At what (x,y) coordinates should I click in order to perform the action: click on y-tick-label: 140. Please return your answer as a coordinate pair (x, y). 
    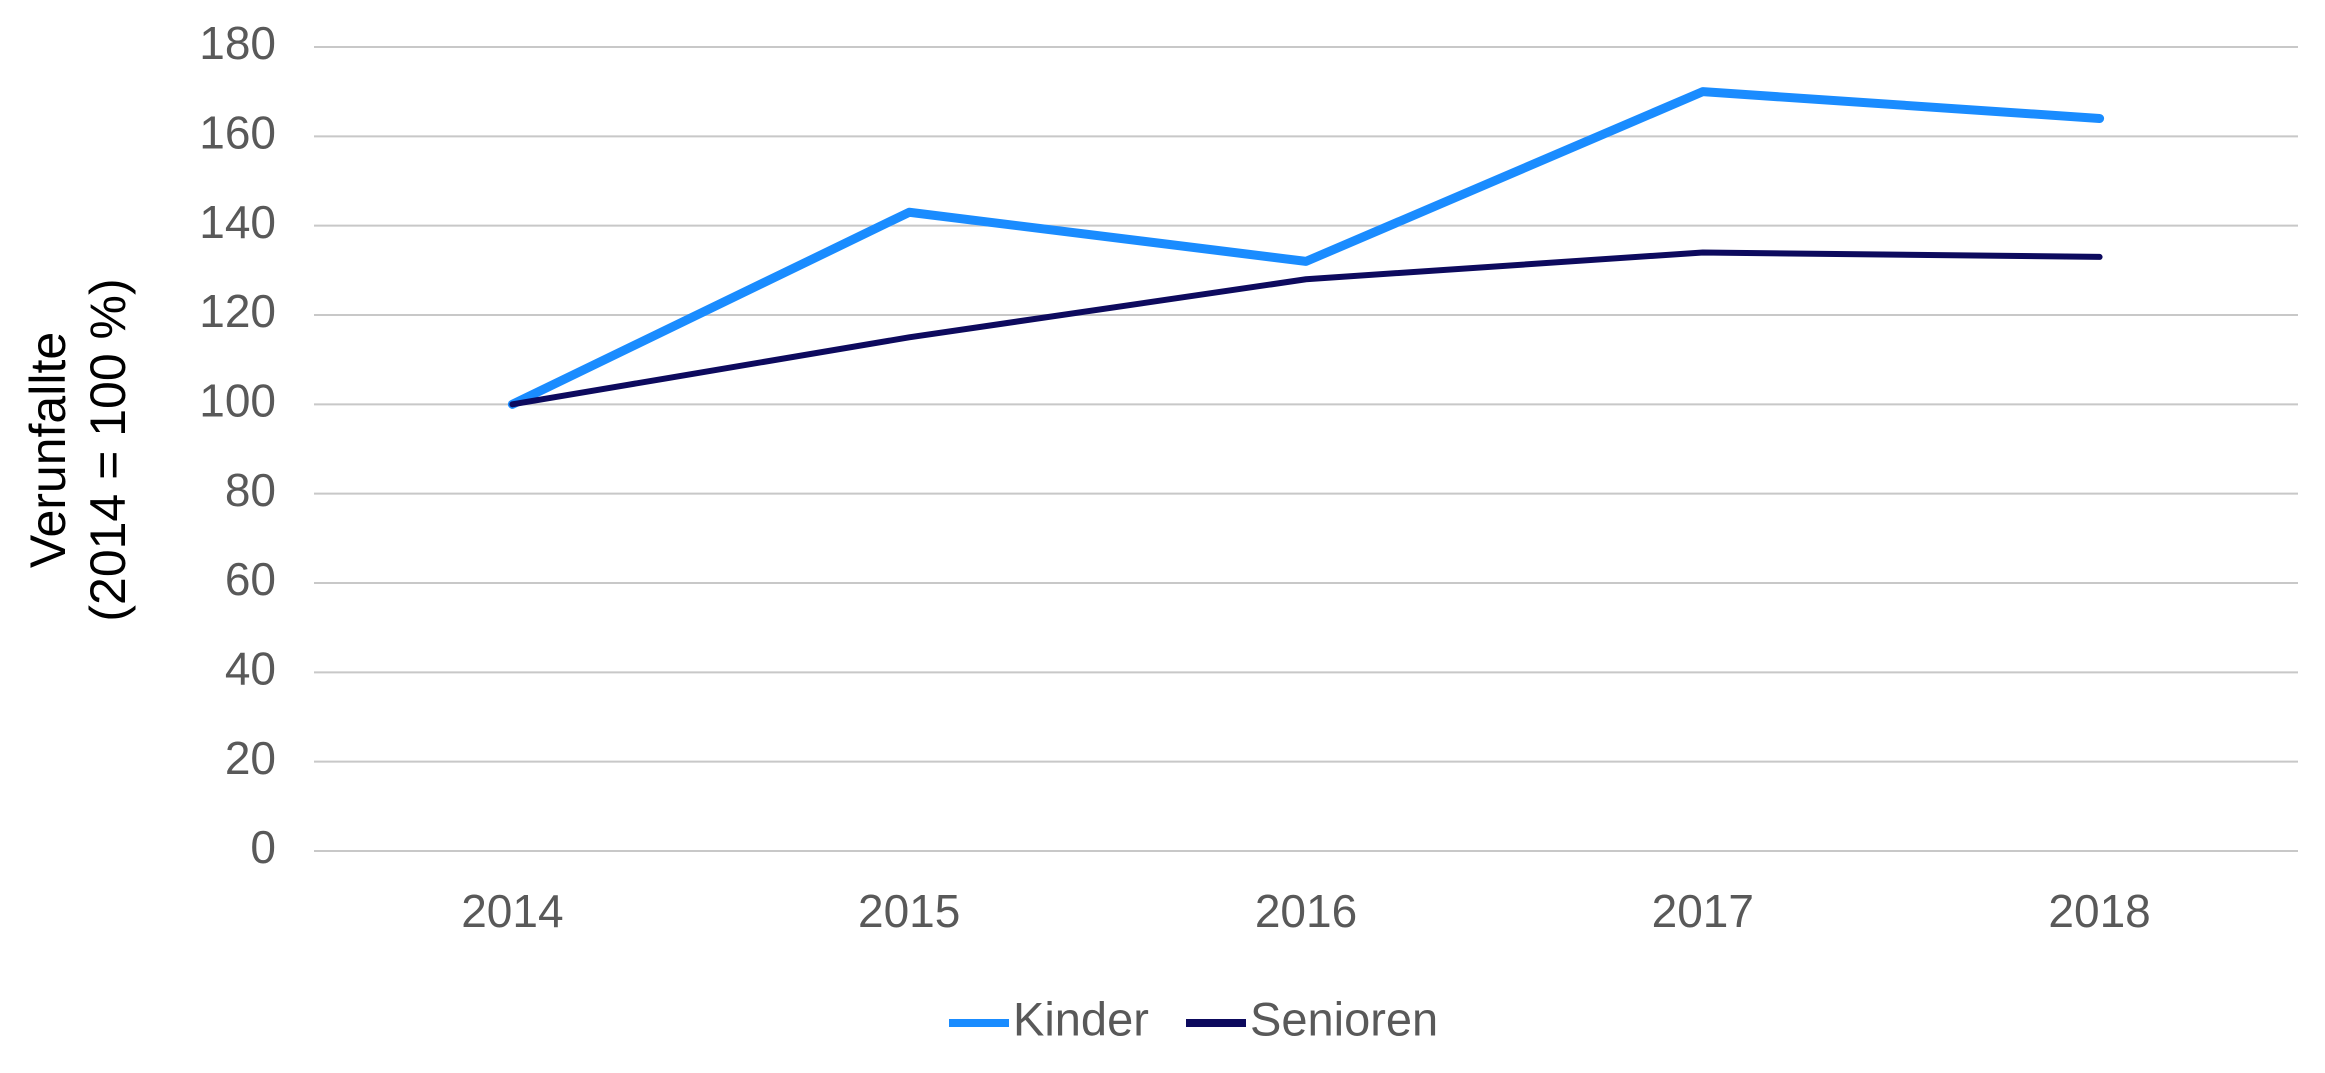
    Looking at the image, I should click on (237, 222).